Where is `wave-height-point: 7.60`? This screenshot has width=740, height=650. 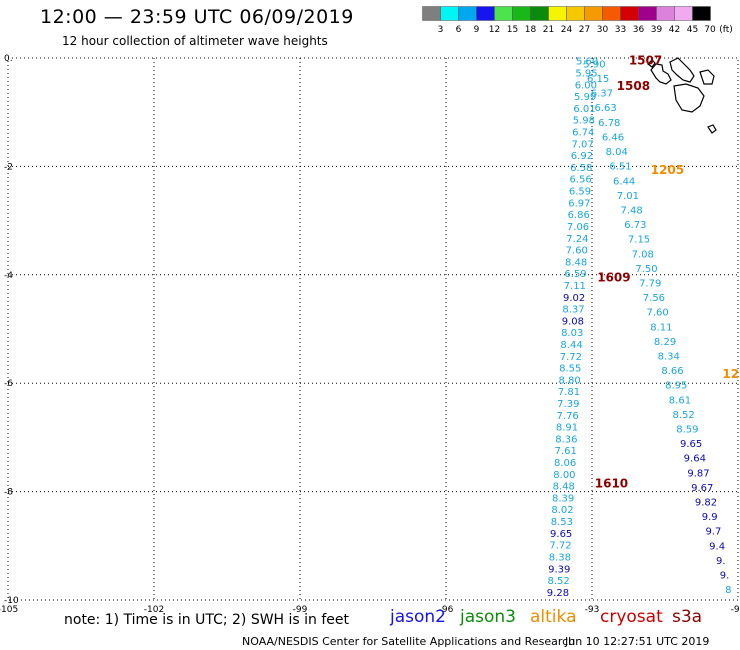 wave-height-point: 7.60 is located at coordinates (577, 251).